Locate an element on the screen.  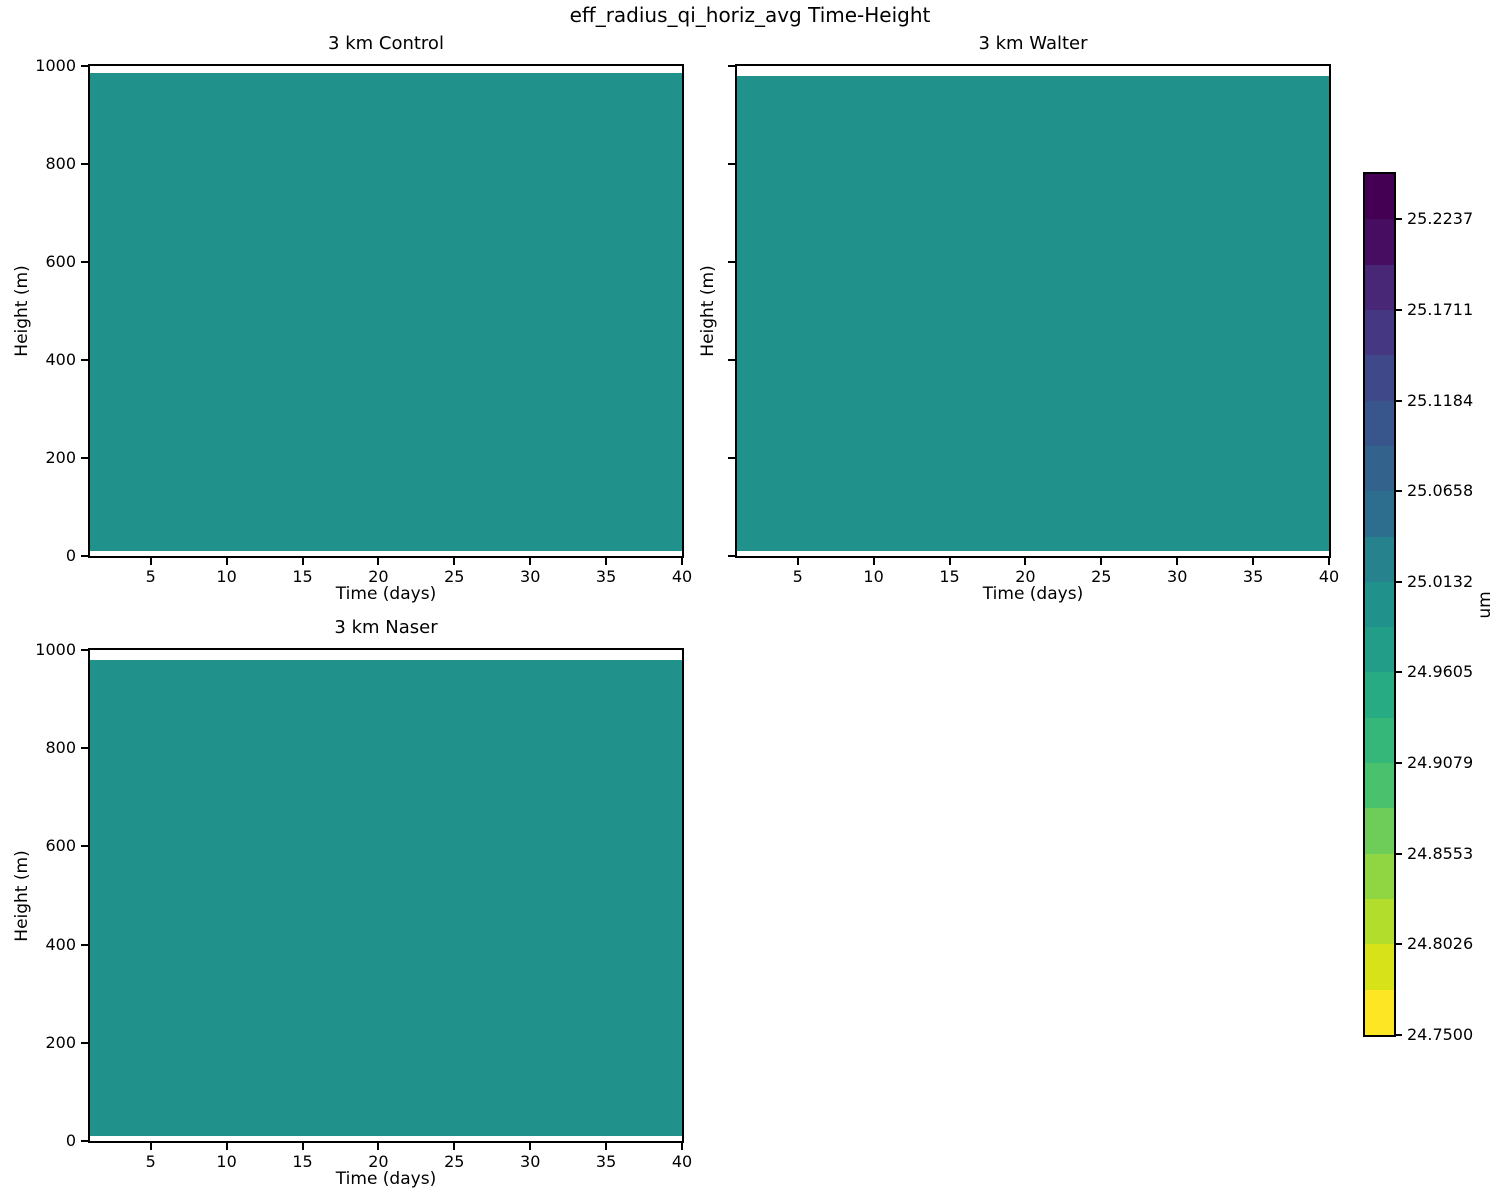
y-tick-label: 400 is located at coordinates (60, 359).